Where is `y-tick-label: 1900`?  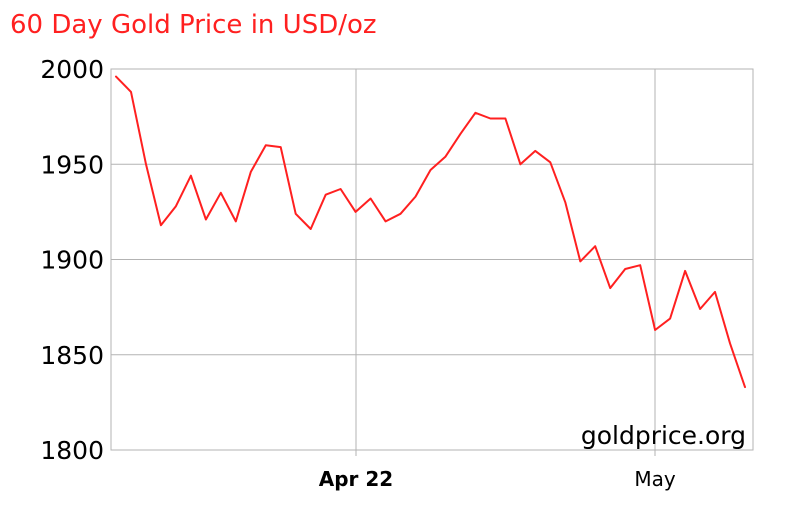
y-tick-label: 1900 is located at coordinates (72, 260).